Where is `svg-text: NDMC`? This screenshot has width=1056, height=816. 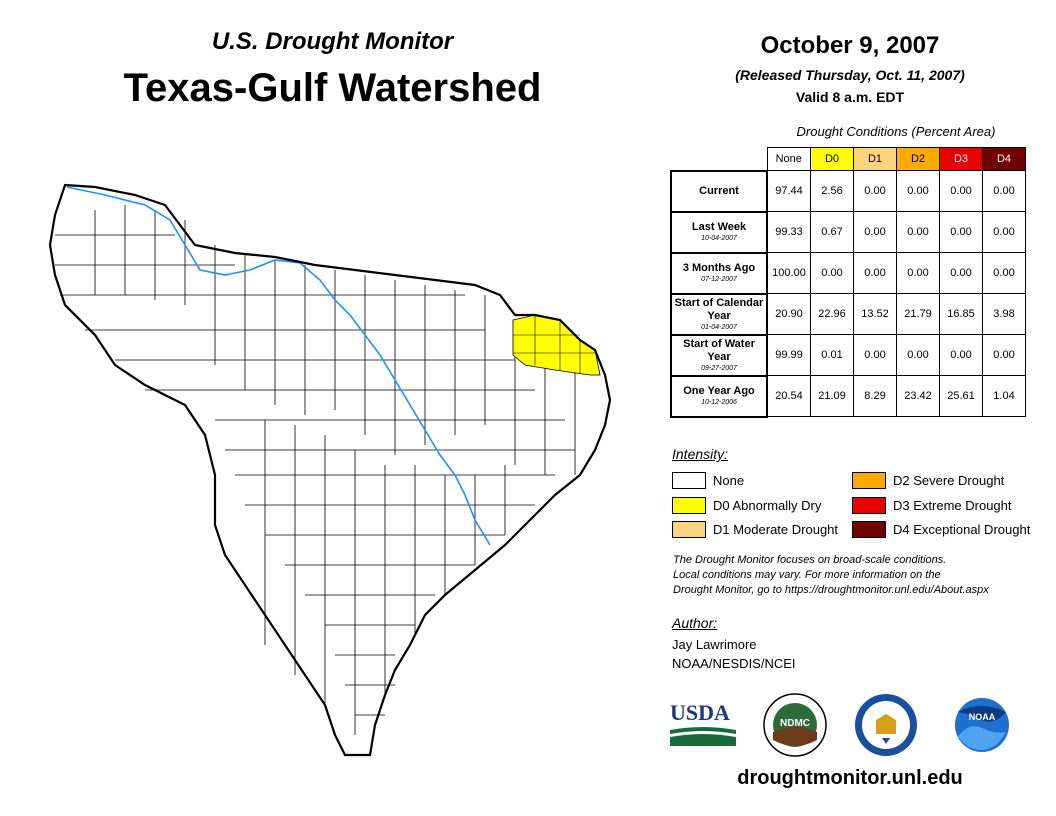
svg-text: NDMC is located at coordinates (795, 723).